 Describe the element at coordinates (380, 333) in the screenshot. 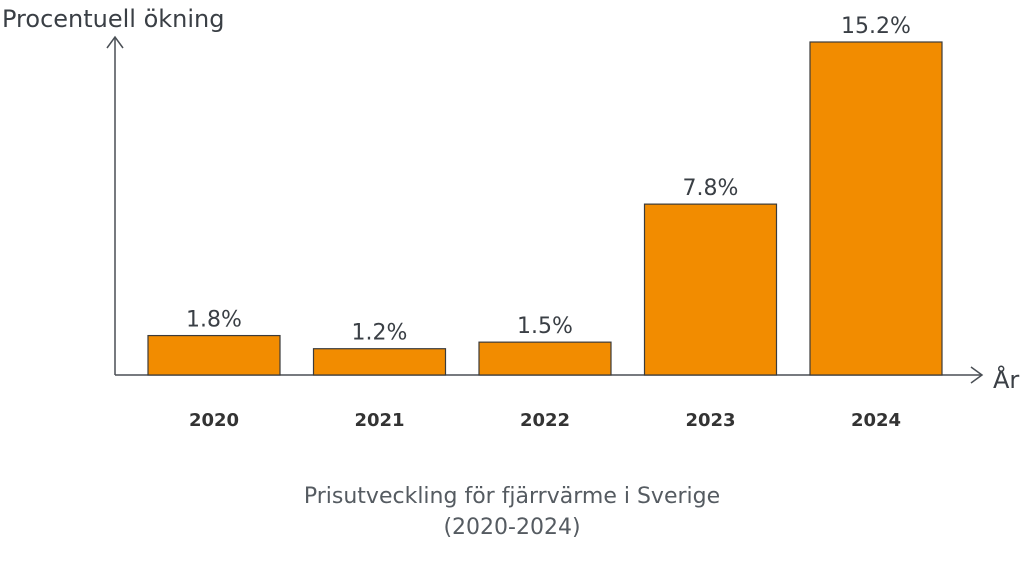

I see `value-label-2021: 1.2%` at that location.